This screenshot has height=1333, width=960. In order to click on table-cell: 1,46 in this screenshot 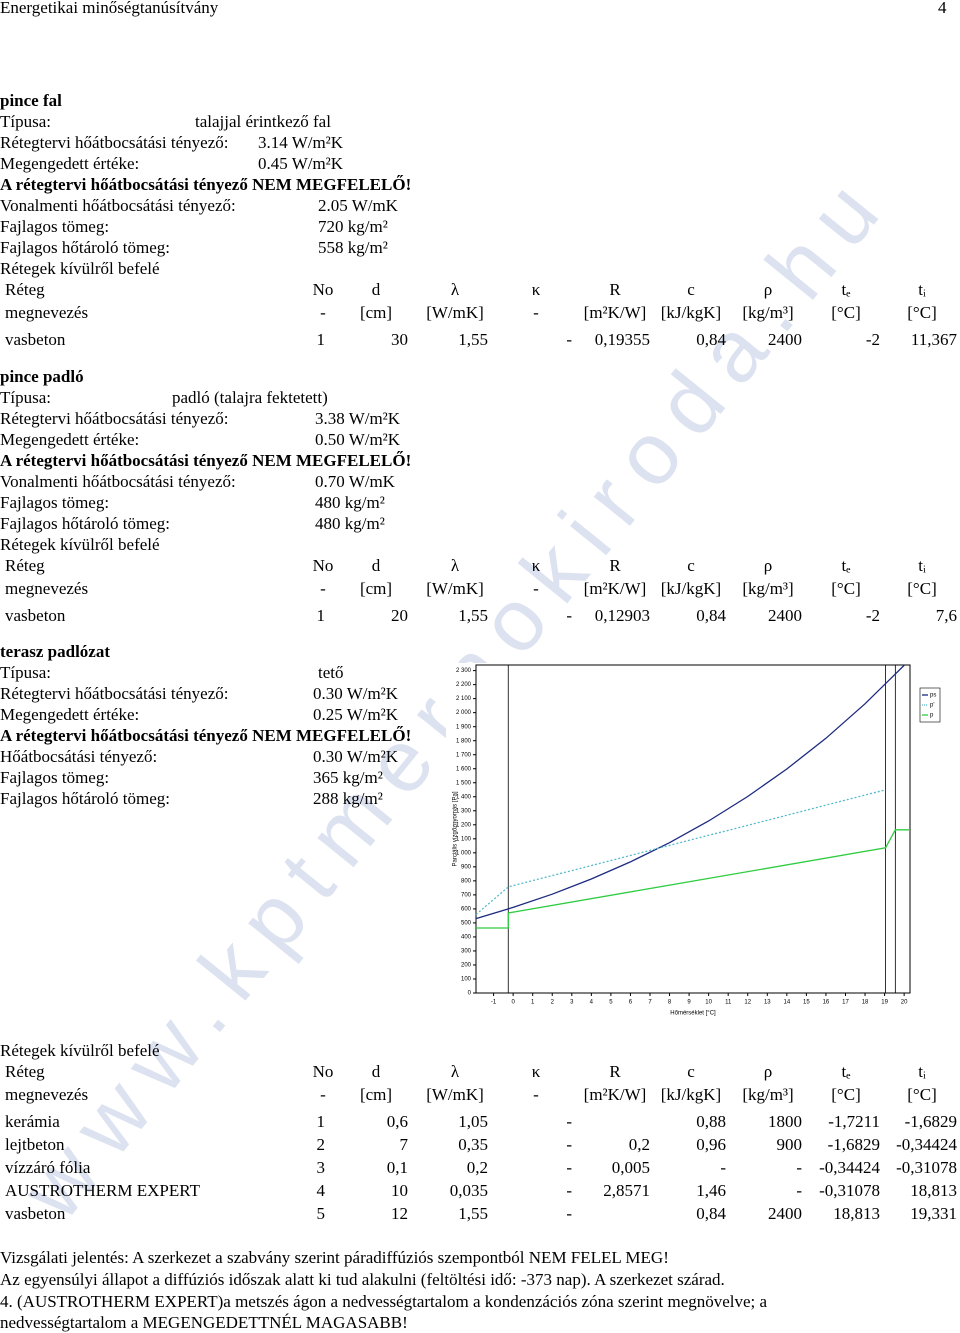, I will do `click(711, 1190)`.